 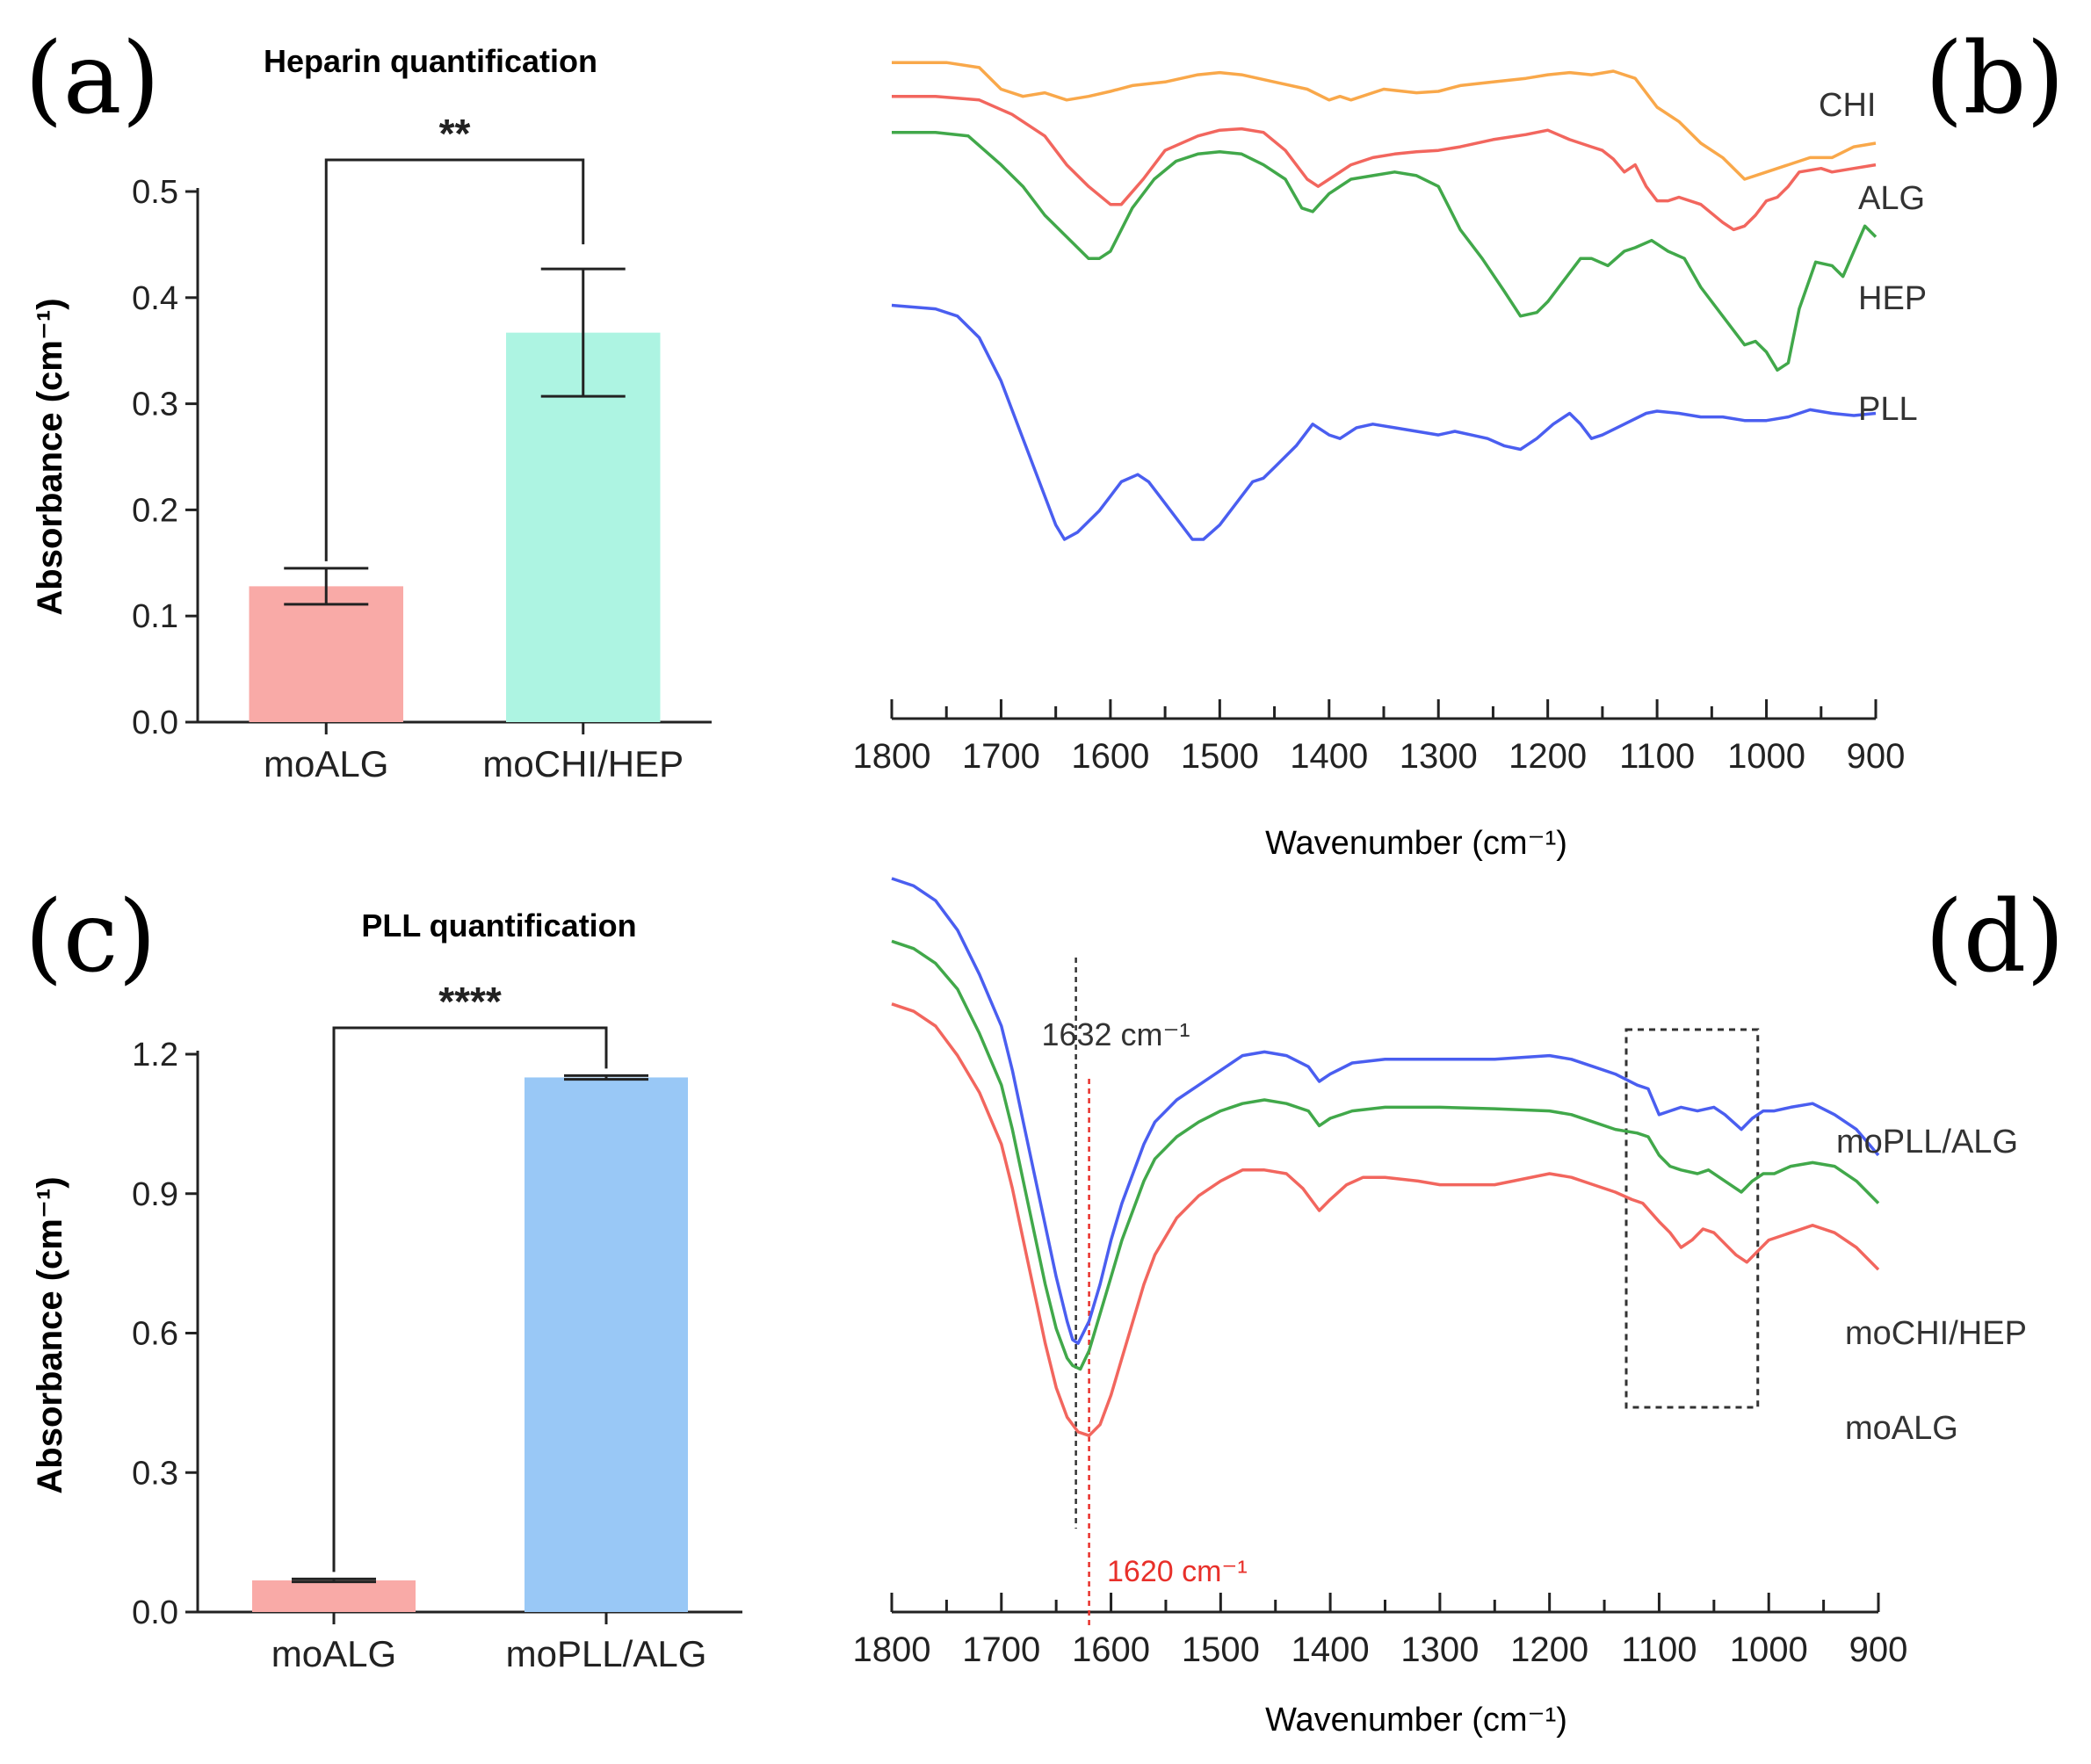 What do you see at coordinates (1177, 1571) in the screenshot?
I see `annotation-1620: 1620 cm⁻¹` at bounding box center [1177, 1571].